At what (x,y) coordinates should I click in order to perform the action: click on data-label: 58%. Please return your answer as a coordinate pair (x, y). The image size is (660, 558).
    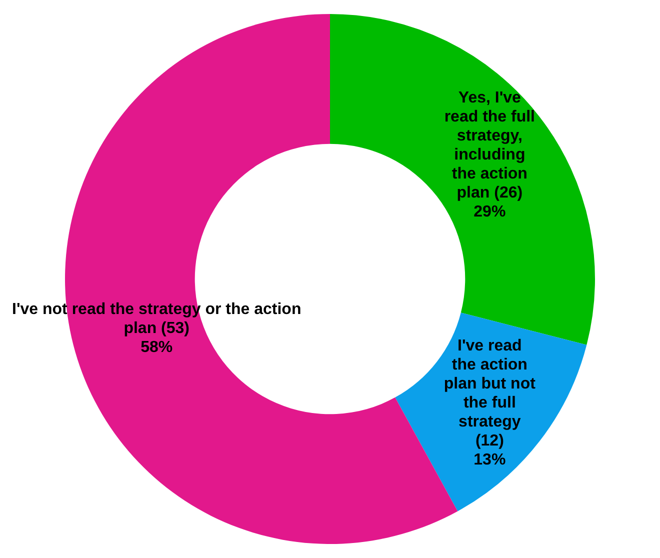
    Looking at the image, I should click on (156, 347).